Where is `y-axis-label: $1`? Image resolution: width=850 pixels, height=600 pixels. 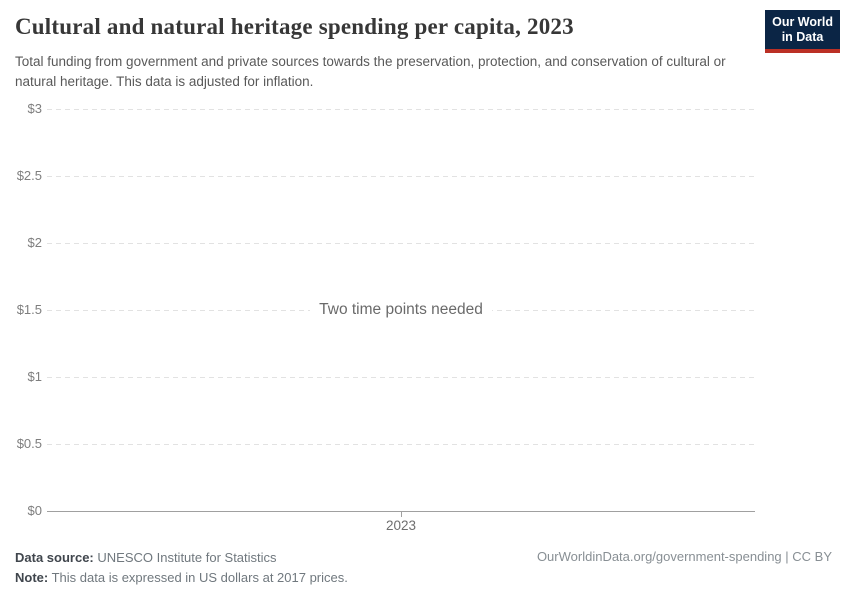
y-axis-label: $1 is located at coordinates (34, 376).